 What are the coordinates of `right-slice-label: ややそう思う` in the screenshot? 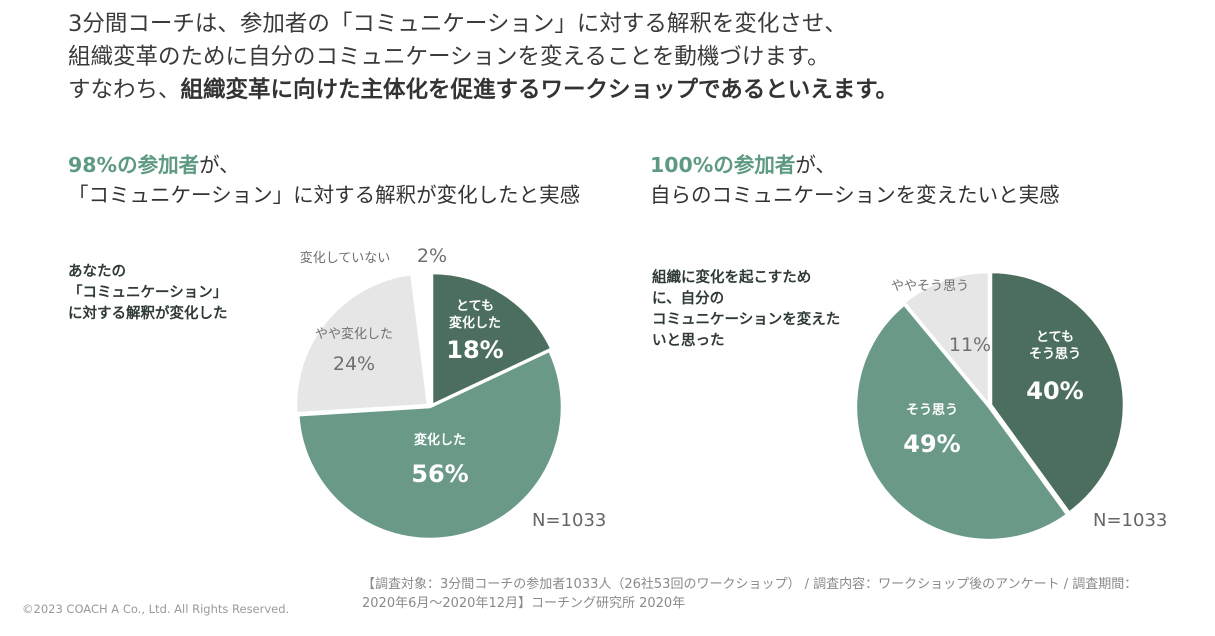 It's located at (930, 286).